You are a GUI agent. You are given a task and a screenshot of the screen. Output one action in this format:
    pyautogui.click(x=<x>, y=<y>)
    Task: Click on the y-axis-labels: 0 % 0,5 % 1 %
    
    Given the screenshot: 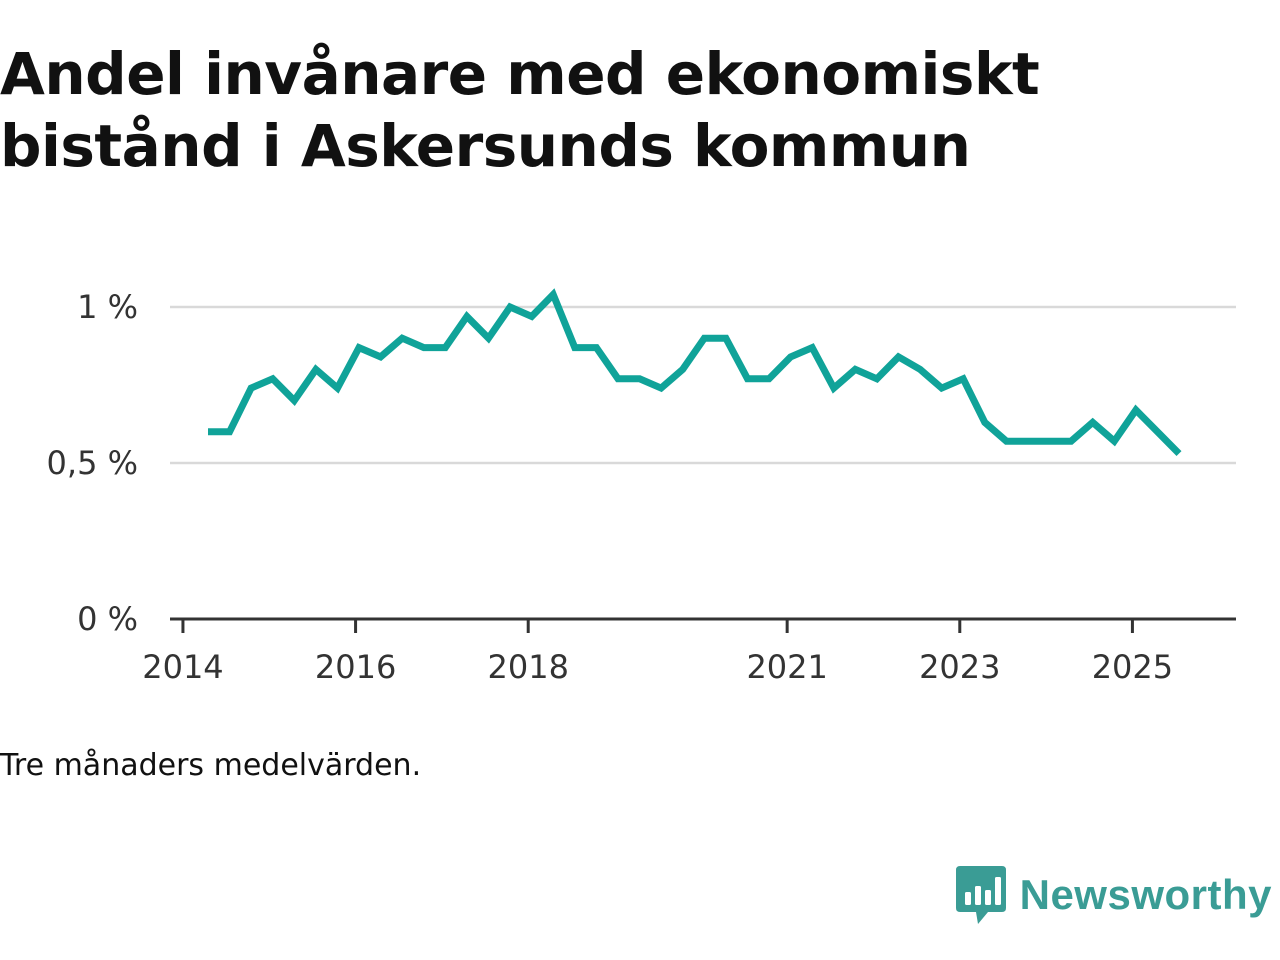 What is the action you would take?
    pyautogui.click(x=92, y=463)
    